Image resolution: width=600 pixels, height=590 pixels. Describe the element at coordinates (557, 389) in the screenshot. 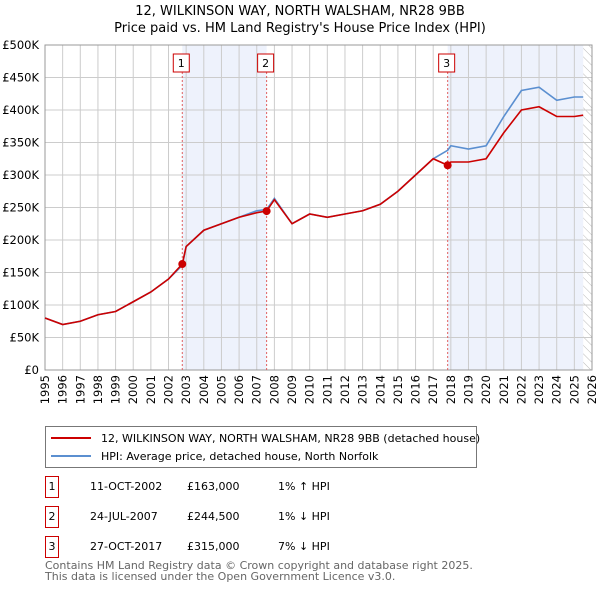

I see `x-tick-label: 2024` at that location.